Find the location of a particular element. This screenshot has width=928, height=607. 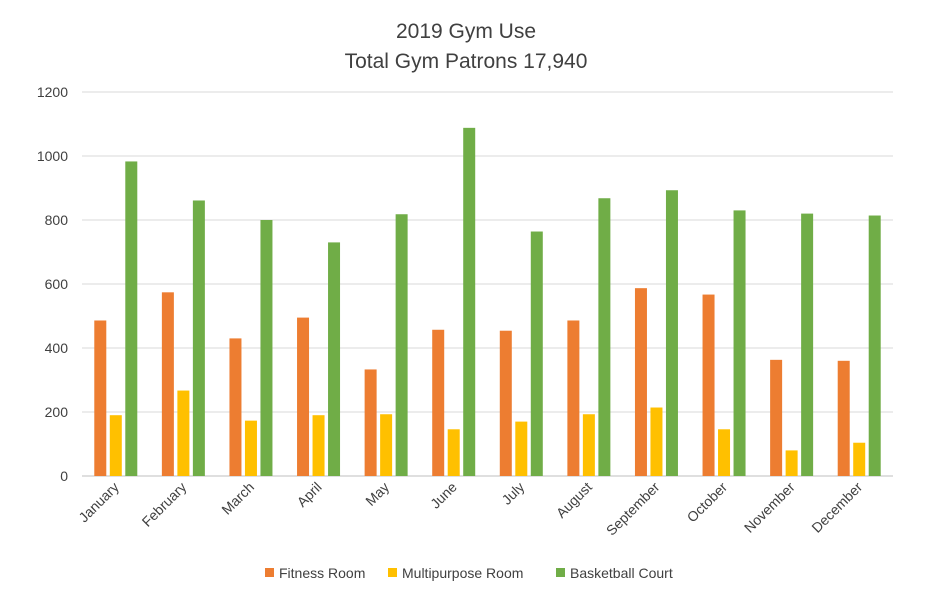

x-tick-label: April is located at coordinates (309, 494).